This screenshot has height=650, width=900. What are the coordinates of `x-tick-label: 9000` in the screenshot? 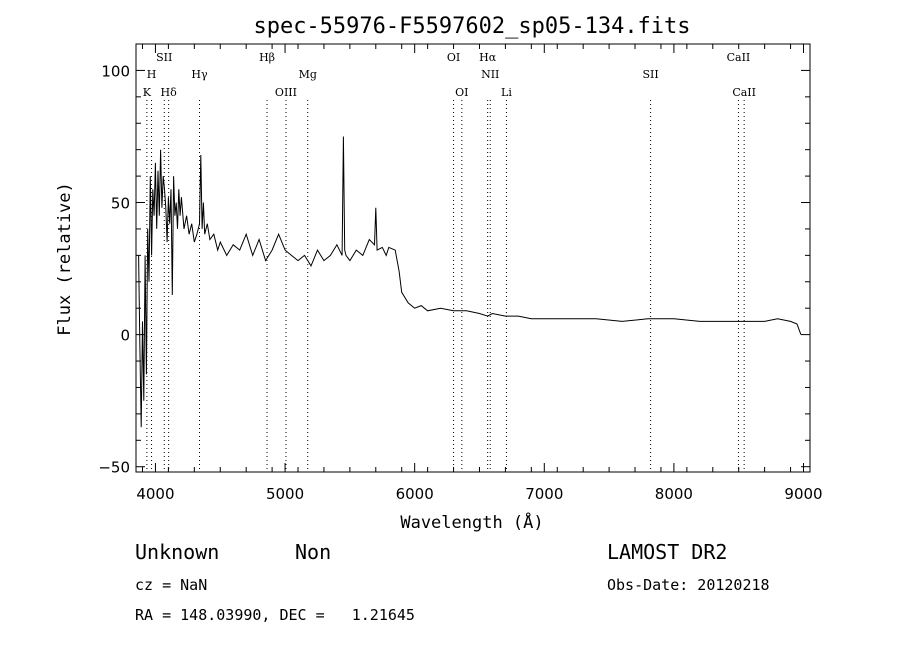 It's located at (803, 494).